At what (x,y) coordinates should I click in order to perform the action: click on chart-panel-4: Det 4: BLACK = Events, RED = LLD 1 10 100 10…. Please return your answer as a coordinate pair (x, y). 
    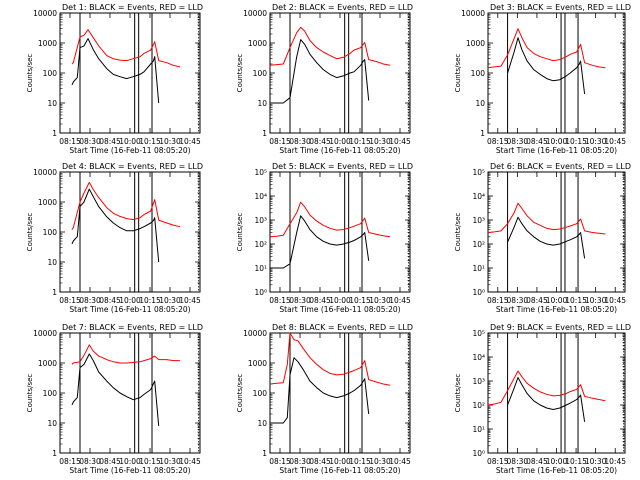
    Looking at the image, I should click on (114, 238).